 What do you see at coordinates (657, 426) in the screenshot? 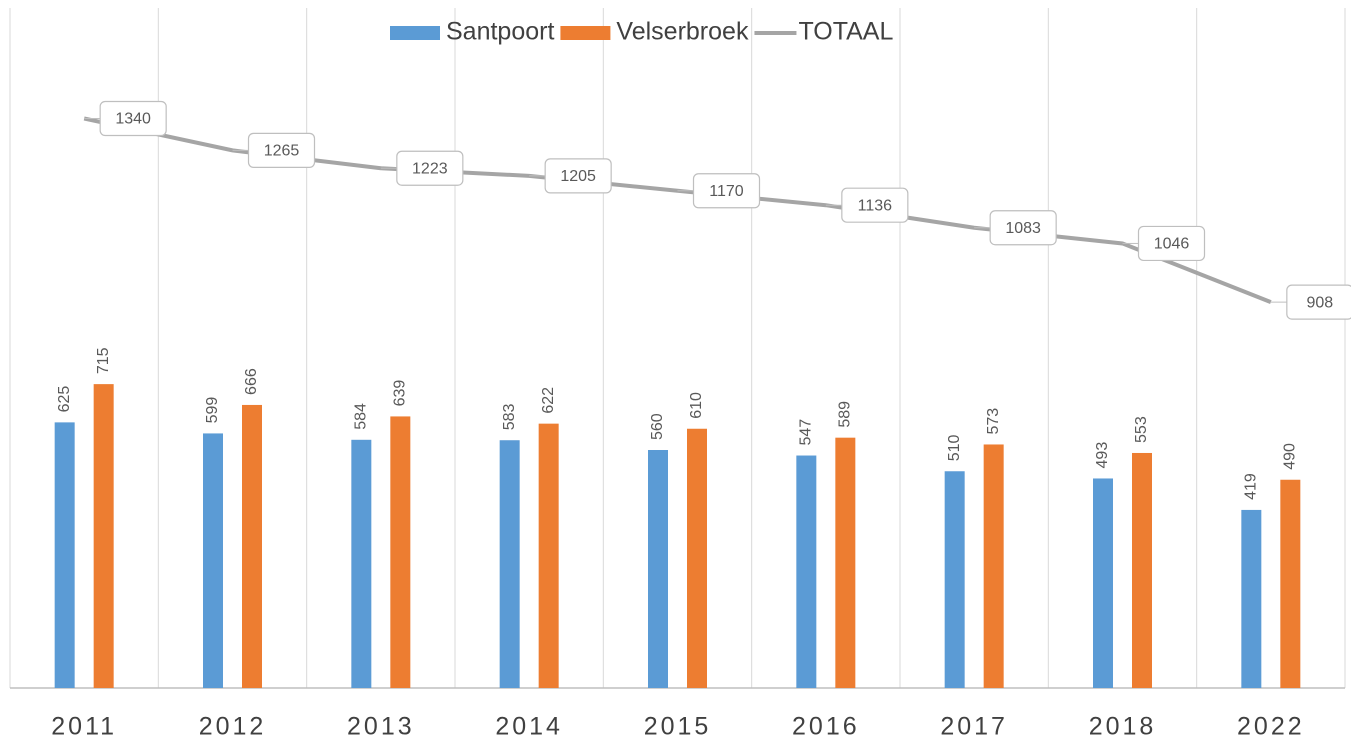
I see `data-label: 560` at bounding box center [657, 426].